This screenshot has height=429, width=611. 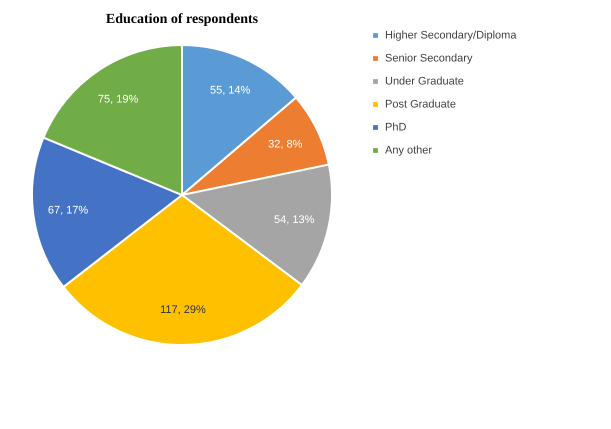 I want to click on legend-label: Senior Secondary, so click(x=429, y=58).